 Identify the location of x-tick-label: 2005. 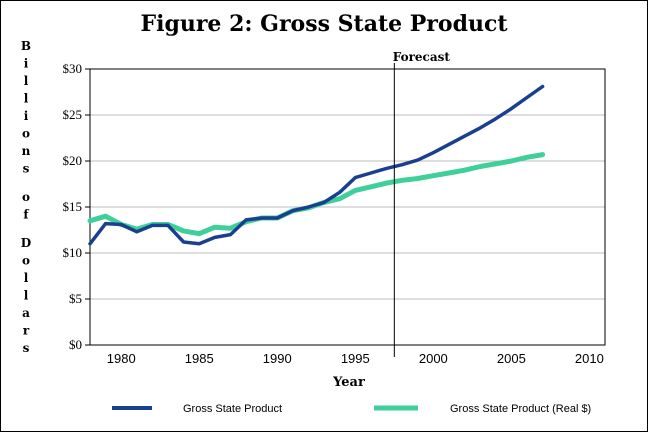
(511, 358).